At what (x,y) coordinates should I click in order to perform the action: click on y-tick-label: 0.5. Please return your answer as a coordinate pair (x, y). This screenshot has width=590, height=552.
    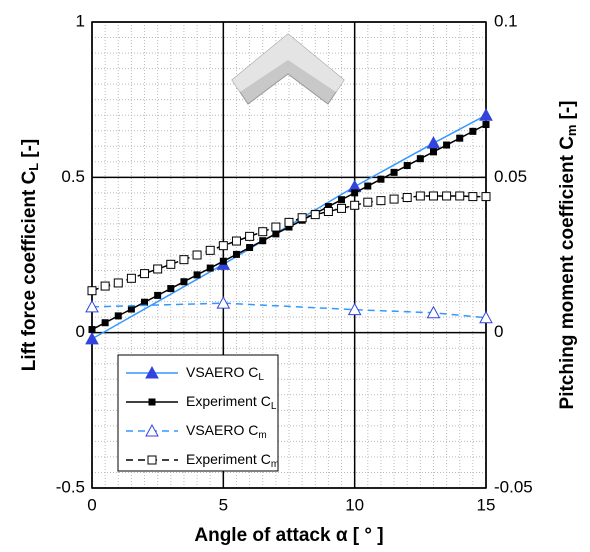
    Looking at the image, I should click on (73, 176).